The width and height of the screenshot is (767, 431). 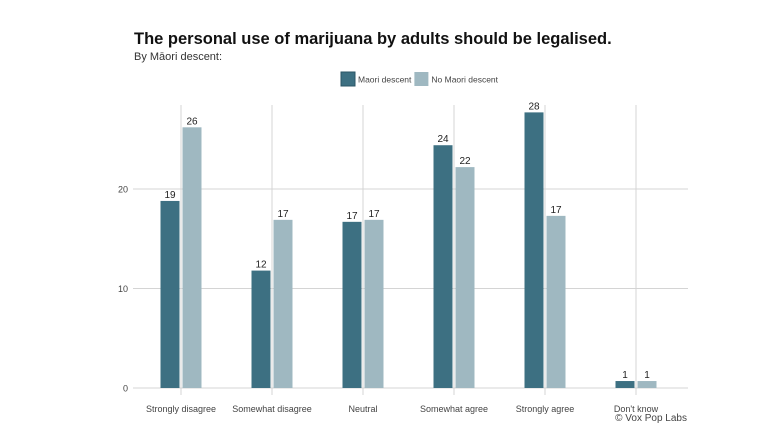 What do you see at coordinates (362, 409) in the screenshot?
I see `x-tick-label: Neutral` at bounding box center [362, 409].